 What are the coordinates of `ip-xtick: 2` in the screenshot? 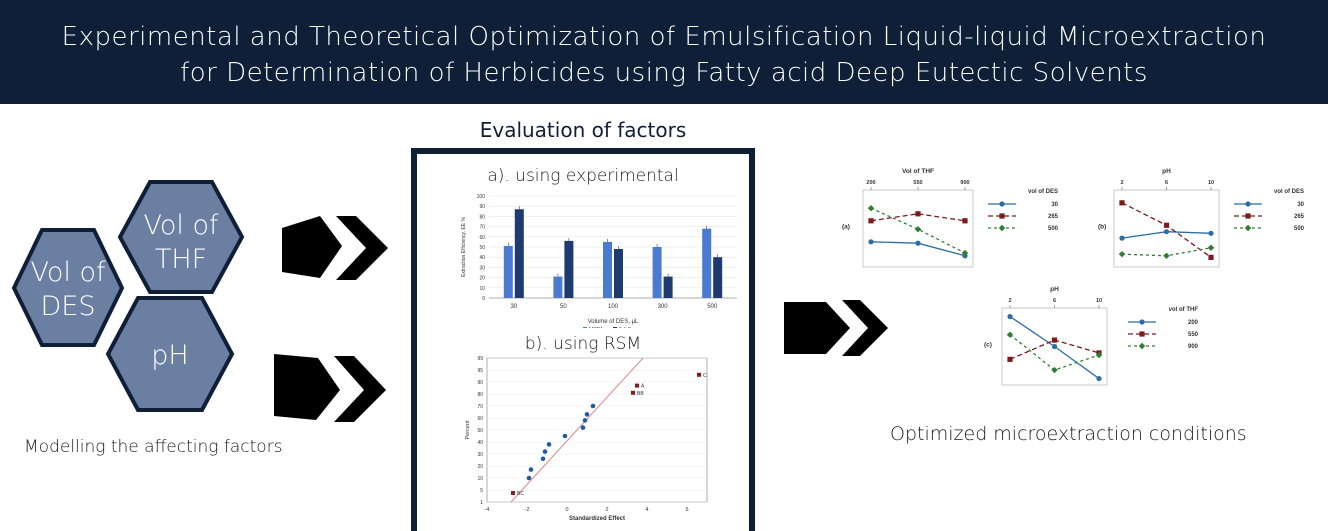 It's located at (1121, 183).